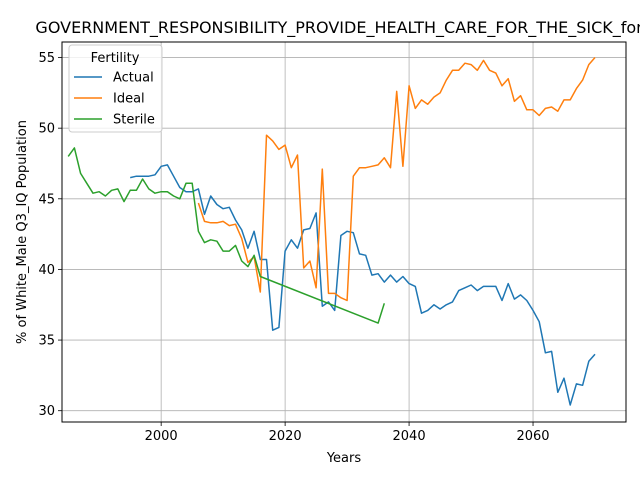 The height and width of the screenshot is (480, 640). Describe the element at coordinates (46, 129) in the screenshot. I see `y-tick-label: 50` at that location.